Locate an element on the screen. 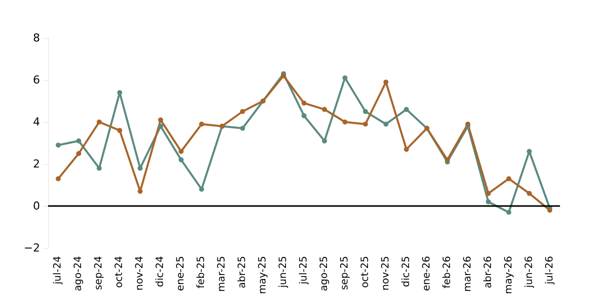  x-tick-label: jun-25 is located at coordinates (284, 272).